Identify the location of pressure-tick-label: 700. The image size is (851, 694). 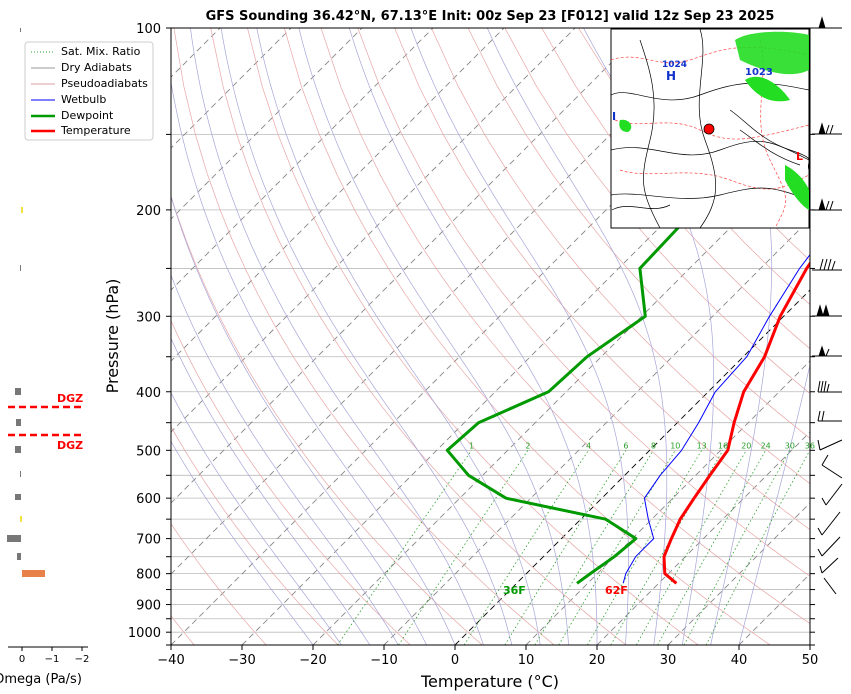
(148, 540).